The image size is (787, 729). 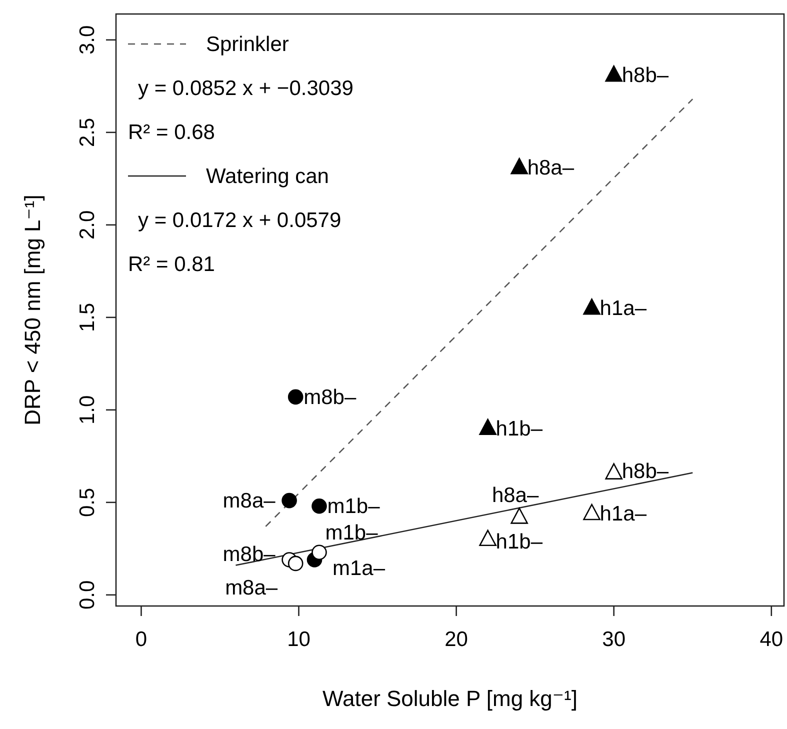 I want to click on x-axis-title: Water Soluble P [mg kg⁻¹], so click(x=450, y=698).